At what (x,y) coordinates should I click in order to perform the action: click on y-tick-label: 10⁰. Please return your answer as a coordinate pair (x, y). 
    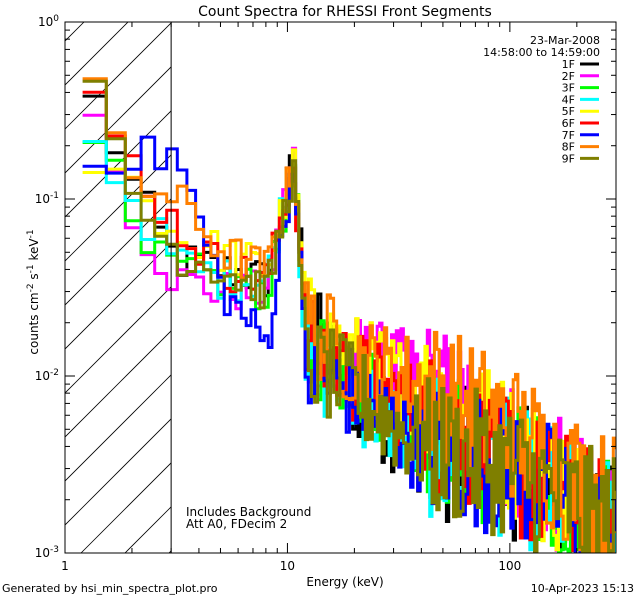
    Looking at the image, I should click on (48, 21).